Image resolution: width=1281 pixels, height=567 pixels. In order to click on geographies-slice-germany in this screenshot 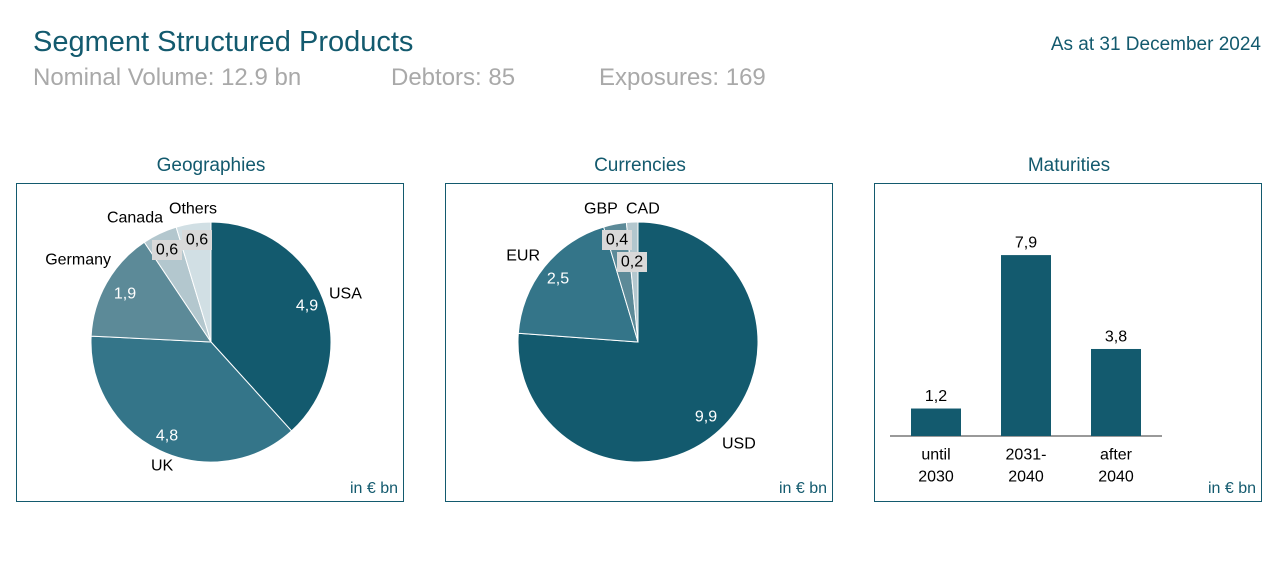, I will do `click(151, 292)`.